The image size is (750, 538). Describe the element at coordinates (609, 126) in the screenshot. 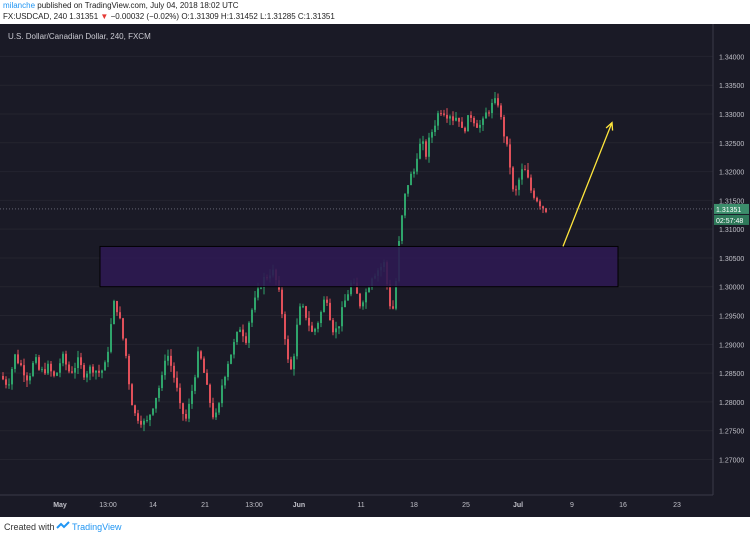

I see `arrow-head` at that location.